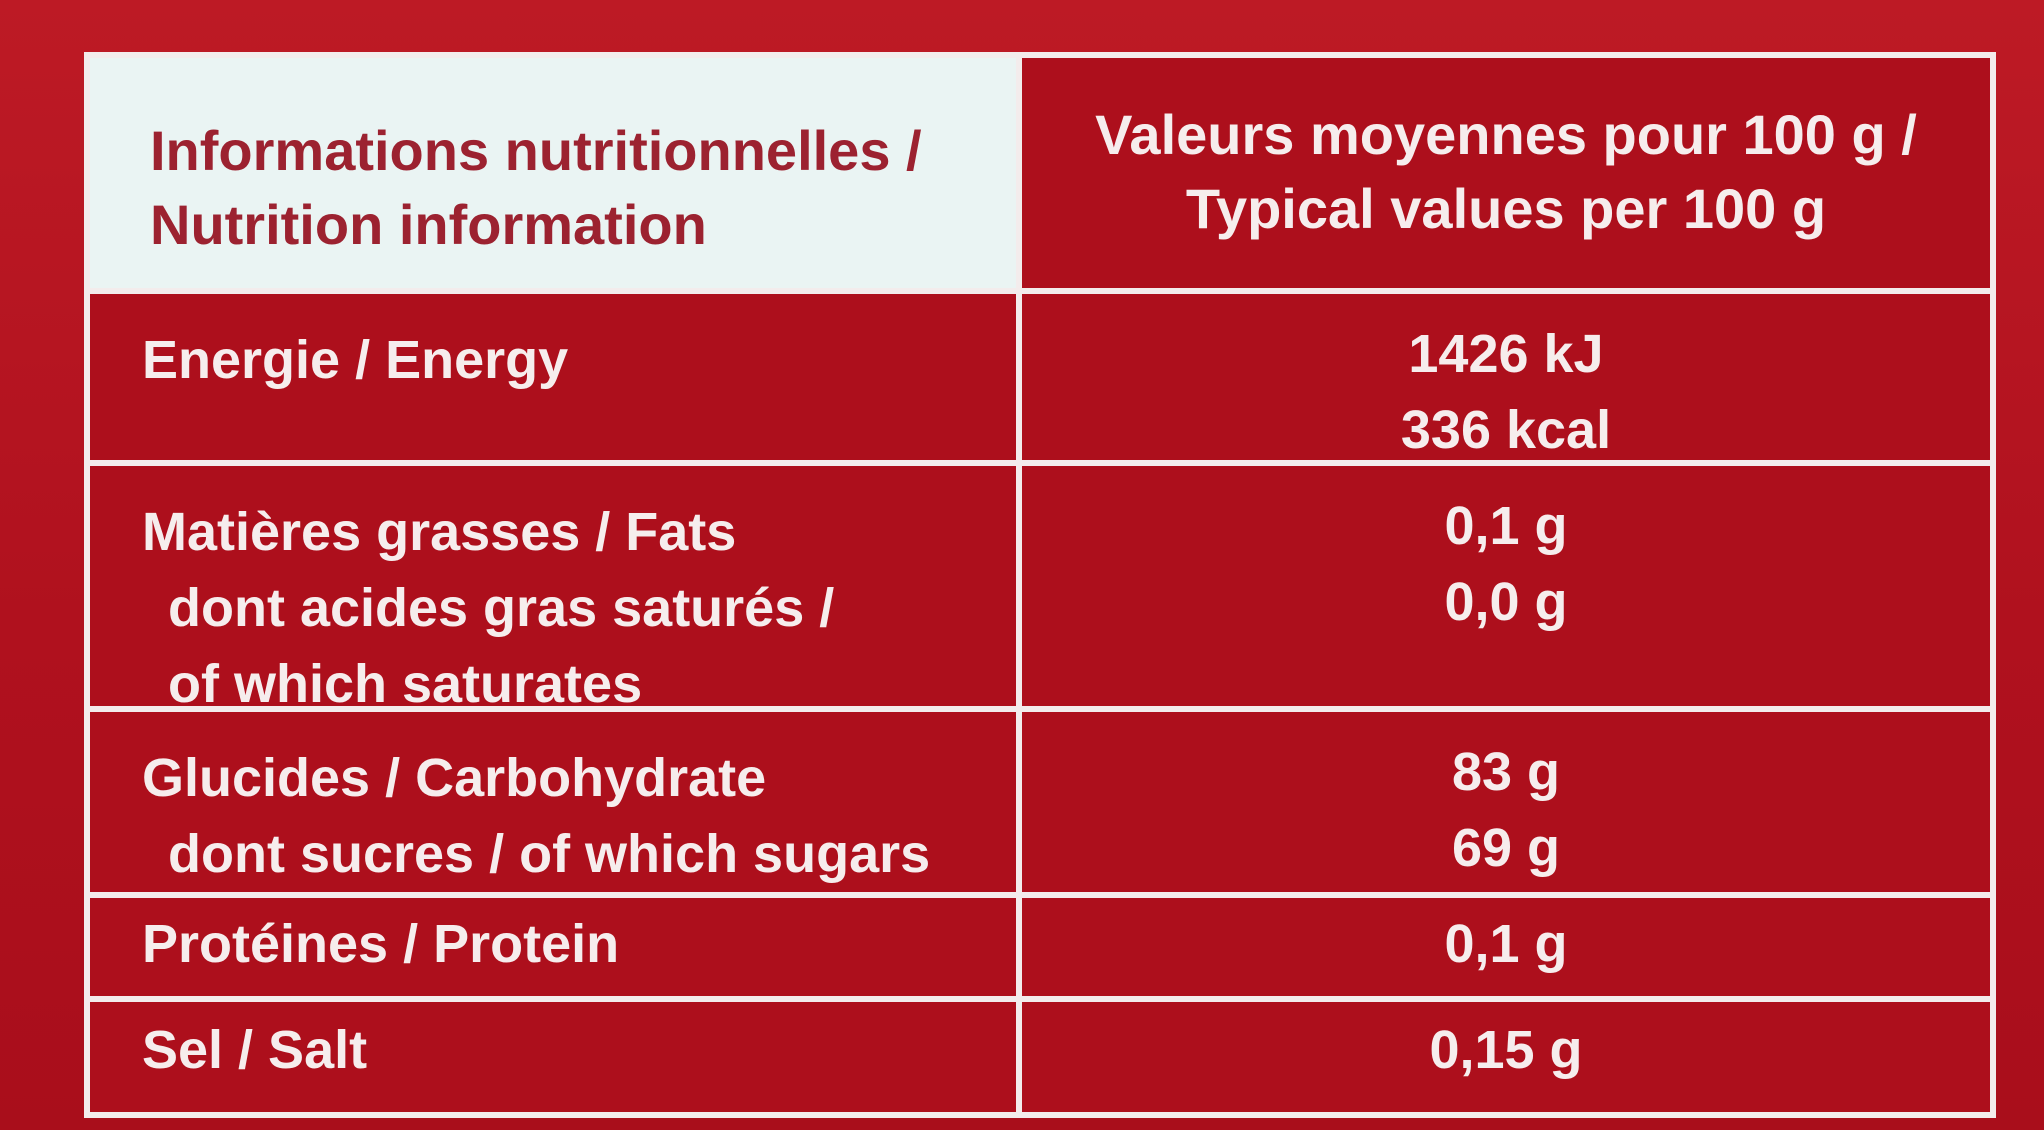 The width and height of the screenshot is (2044, 1130). Describe the element at coordinates (1506, 208) in the screenshot. I see `header-value-line2: Typical values per 100 g` at that location.